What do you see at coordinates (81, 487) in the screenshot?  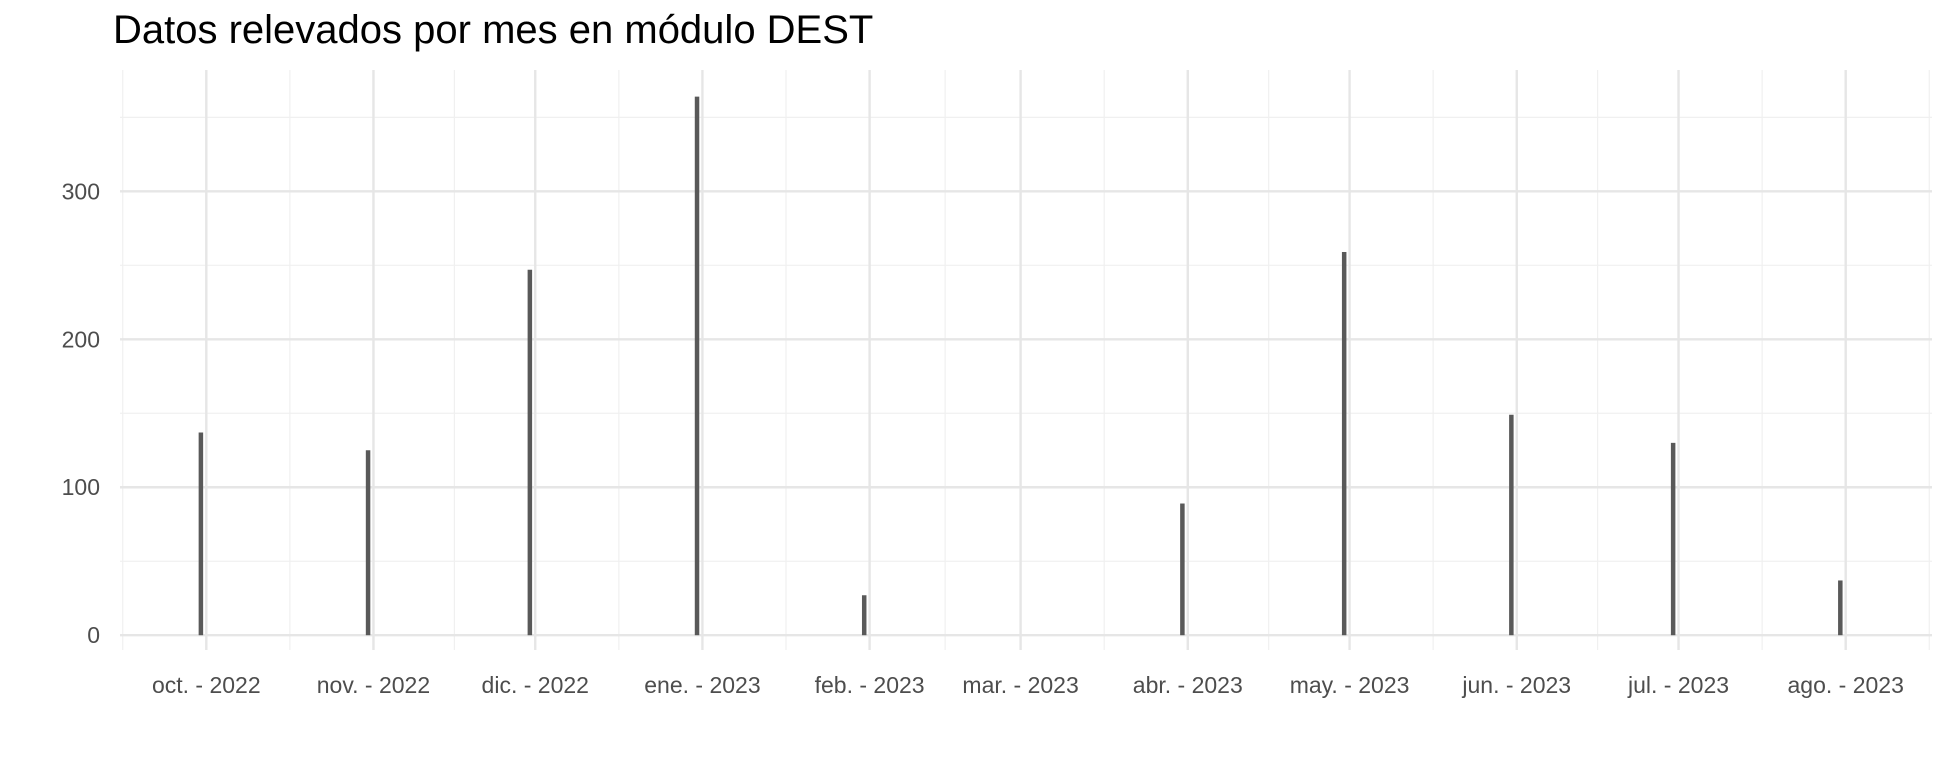 I see `y-tick-label: 100` at bounding box center [81, 487].